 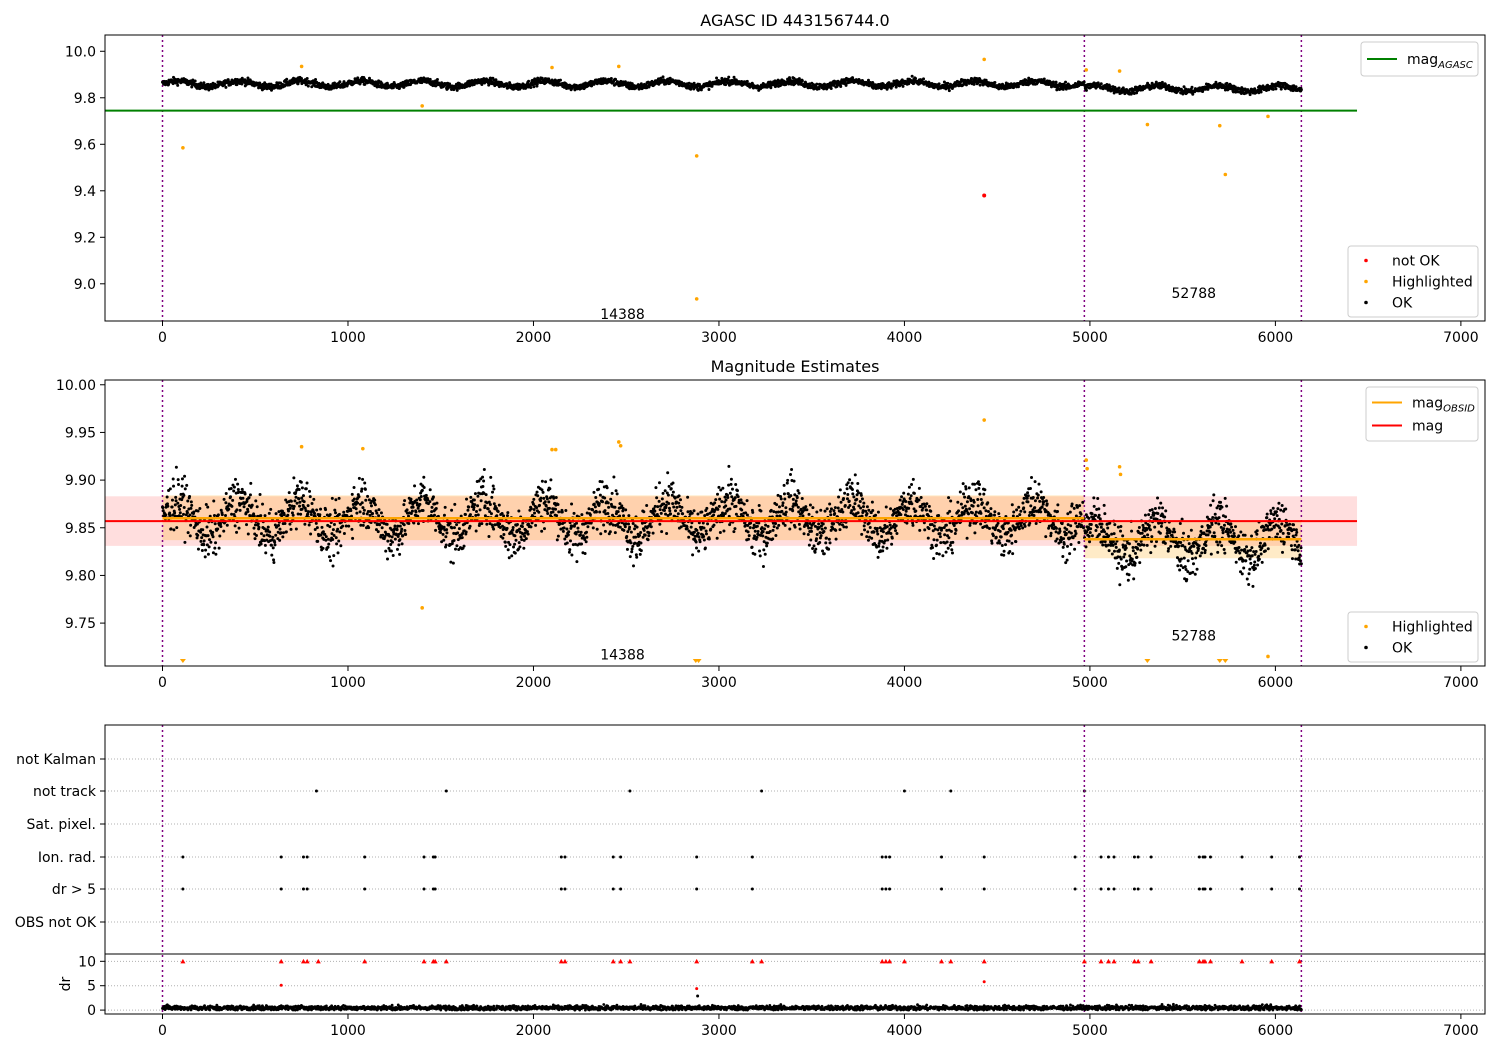 What do you see at coordinates (1366, 281) in the screenshot?
I see `legend-dot-swatch` at bounding box center [1366, 281].